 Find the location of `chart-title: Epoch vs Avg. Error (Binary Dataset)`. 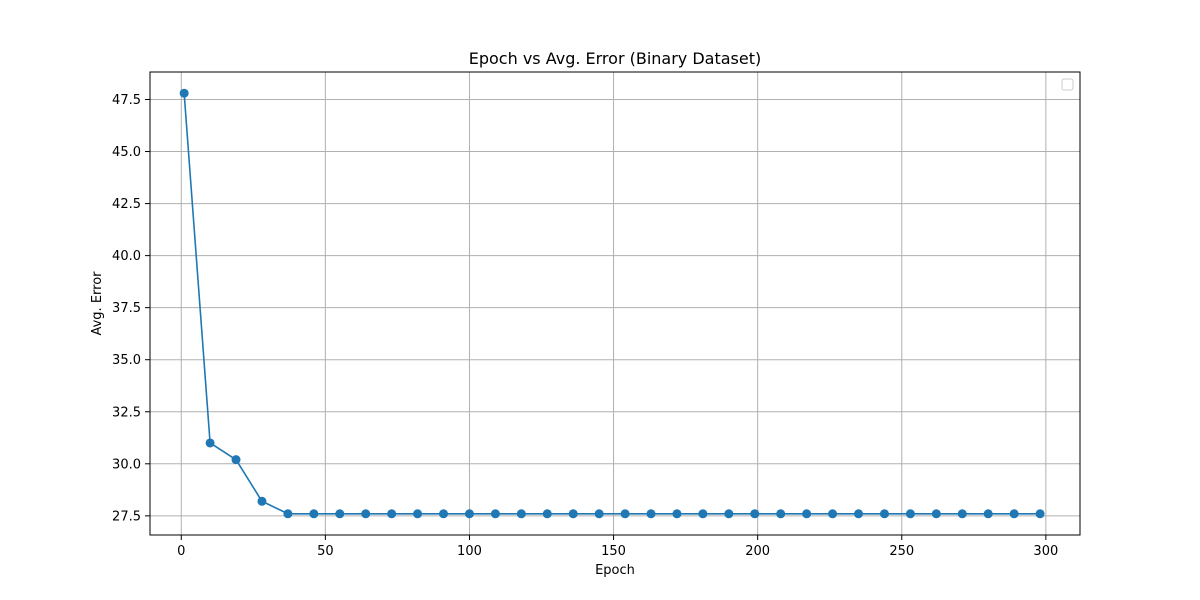

chart-title: Epoch vs Avg. Error (Binary Dataset) is located at coordinates (615, 58).